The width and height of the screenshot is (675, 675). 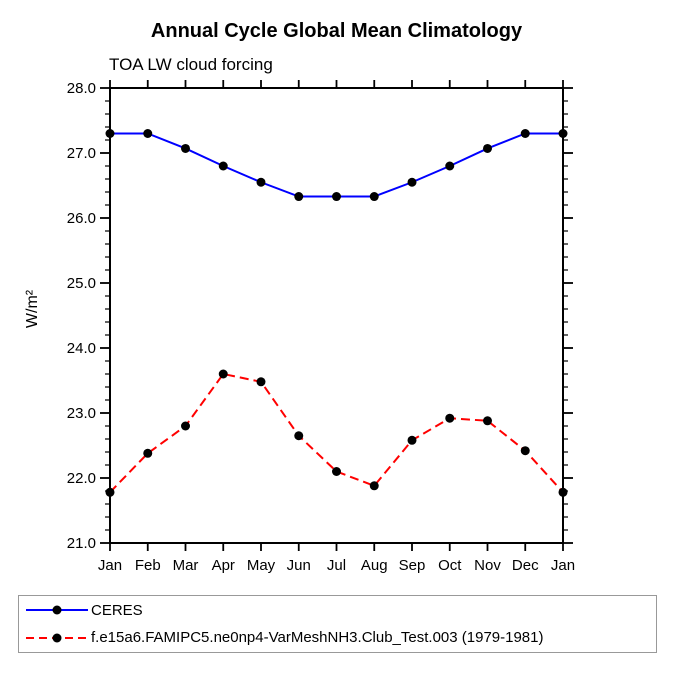 What do you see at coordinates (340, 610) in the screenshot?
I see `legend-item-ceres: CERES` at bounding box center [340, 610].